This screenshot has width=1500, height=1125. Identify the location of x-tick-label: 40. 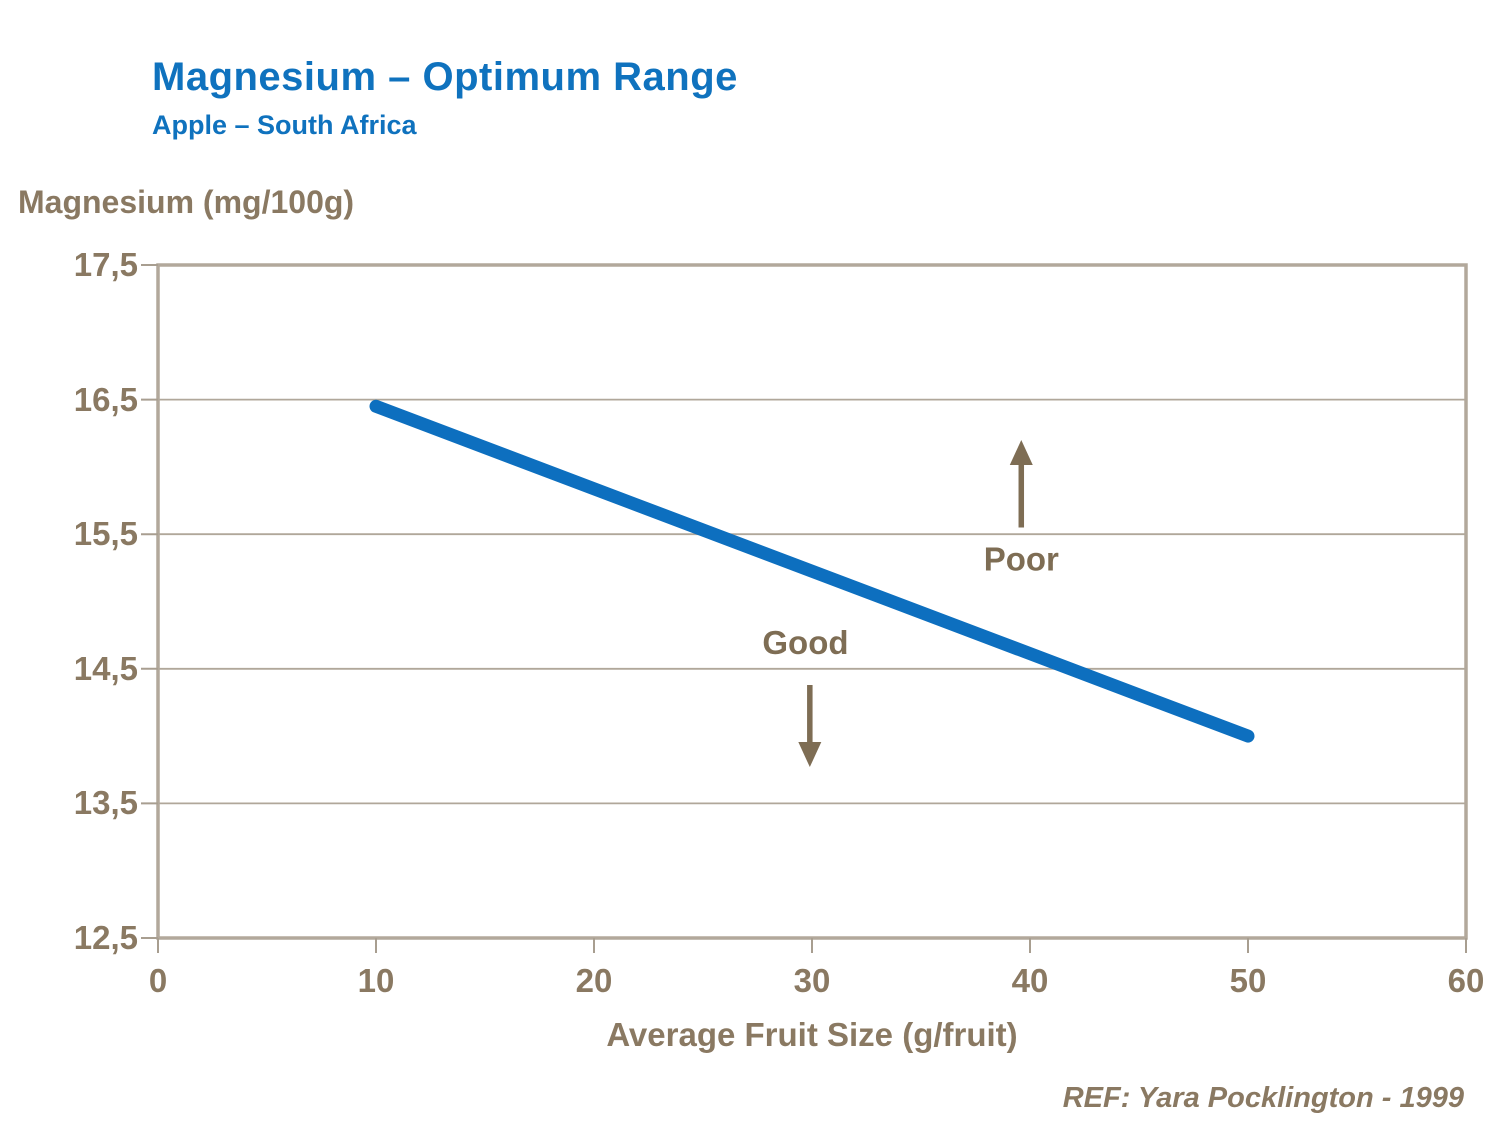
(1030, 980).